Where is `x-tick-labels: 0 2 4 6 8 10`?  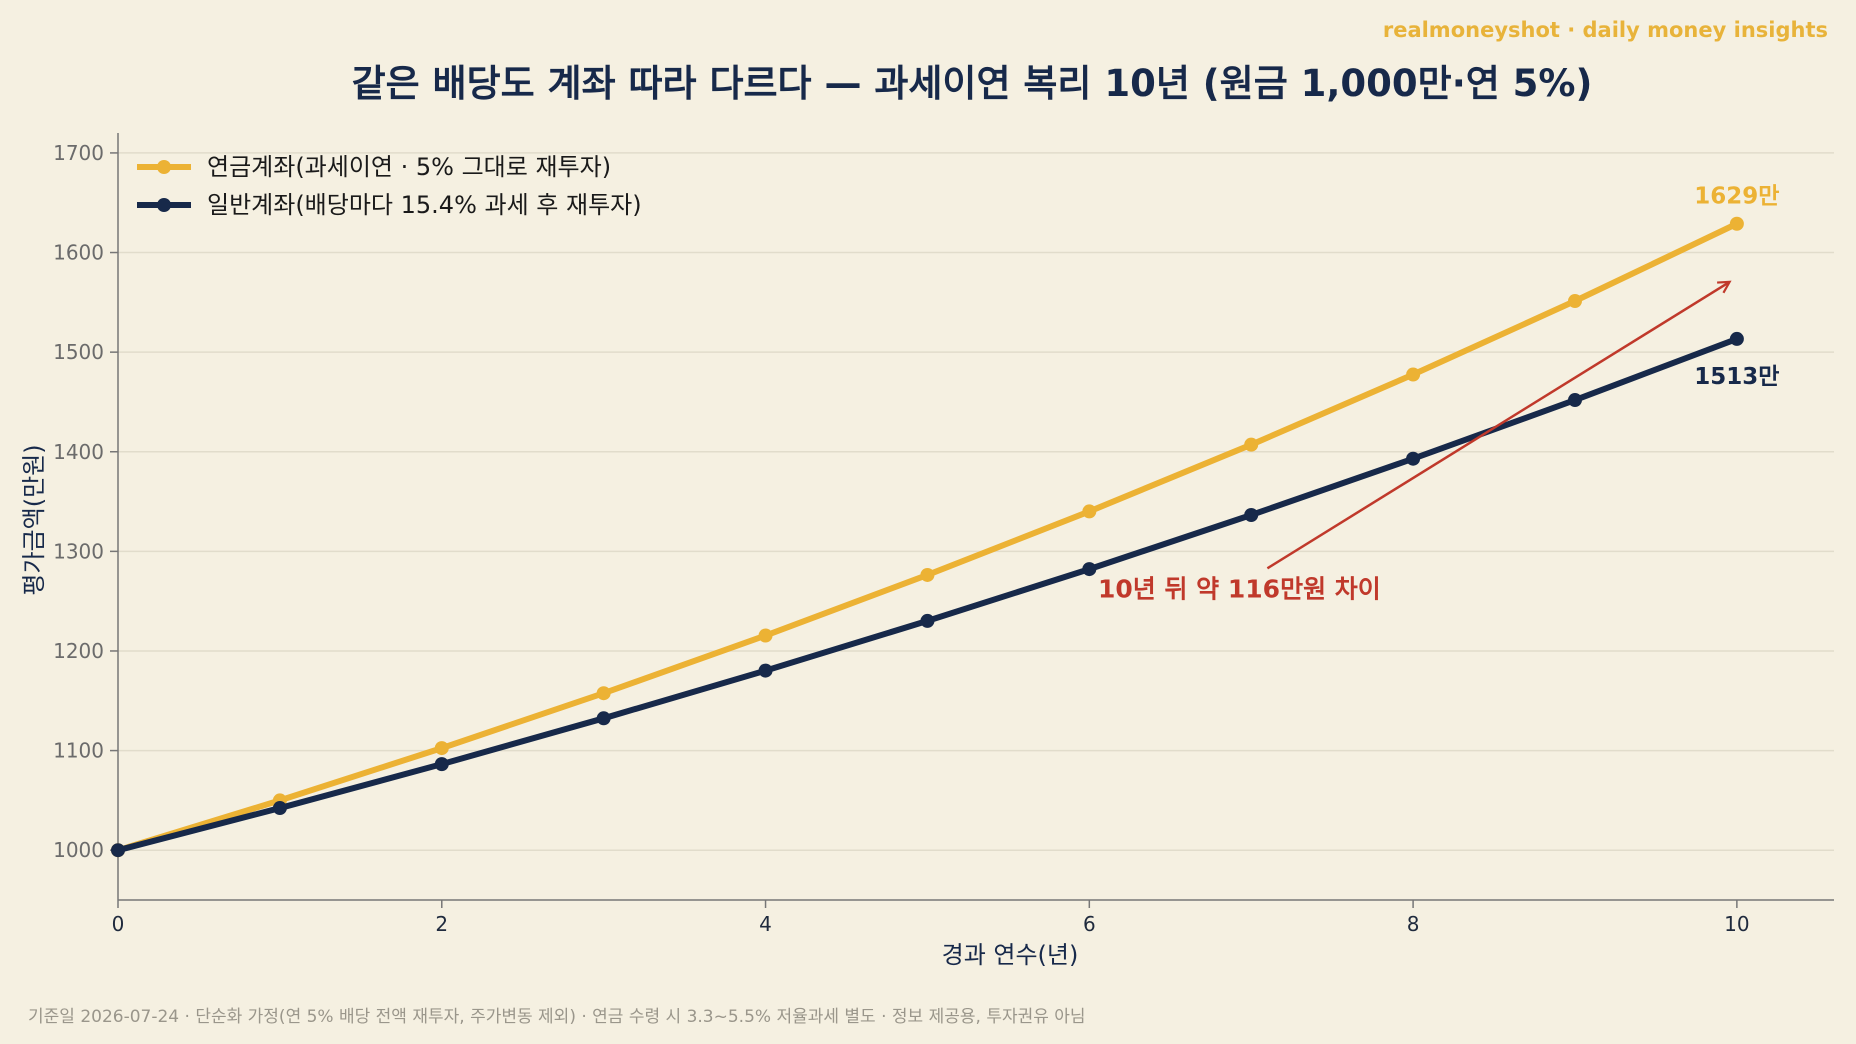
x-tick-labels: 0 2 4 6 8 10 is located at coordinates (931, 918).